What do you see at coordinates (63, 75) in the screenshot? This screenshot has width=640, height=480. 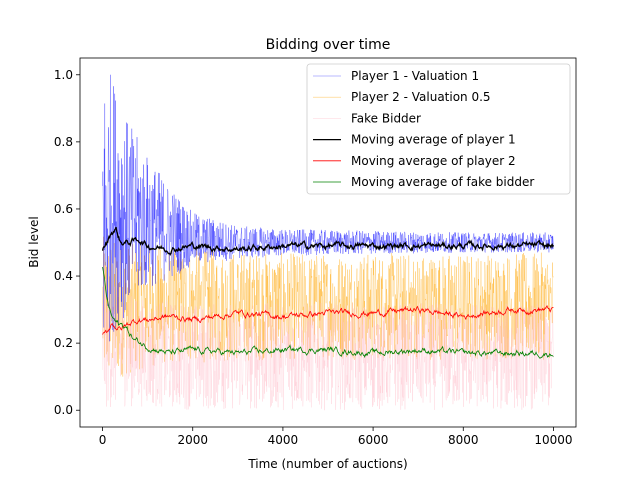 I see `y-tick-label: 1.0` at bounding box center [63, 75].